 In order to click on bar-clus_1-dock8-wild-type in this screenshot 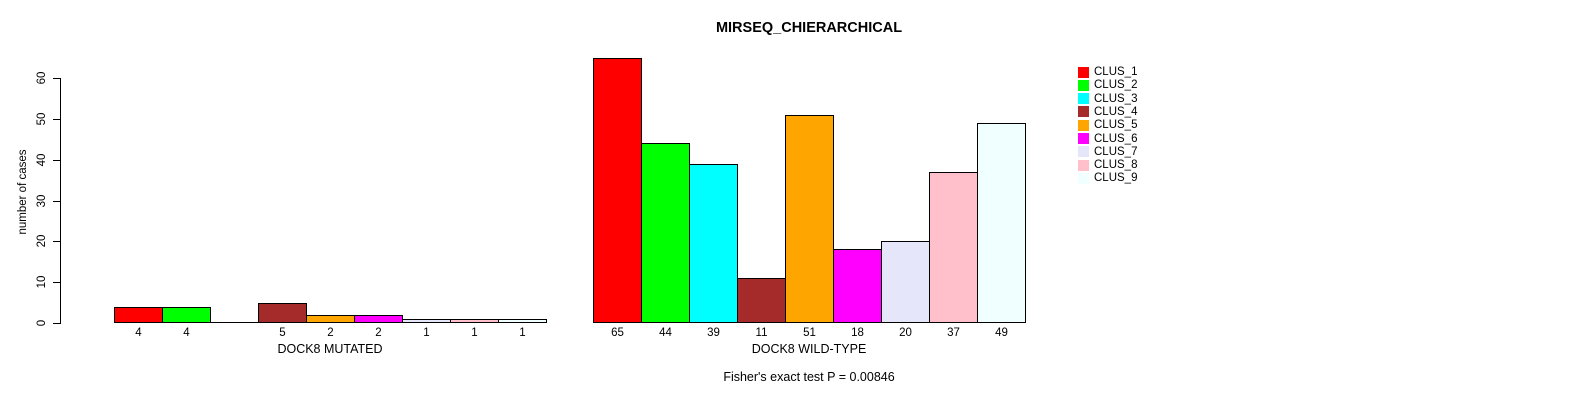, I will do `click(617, 190)`.